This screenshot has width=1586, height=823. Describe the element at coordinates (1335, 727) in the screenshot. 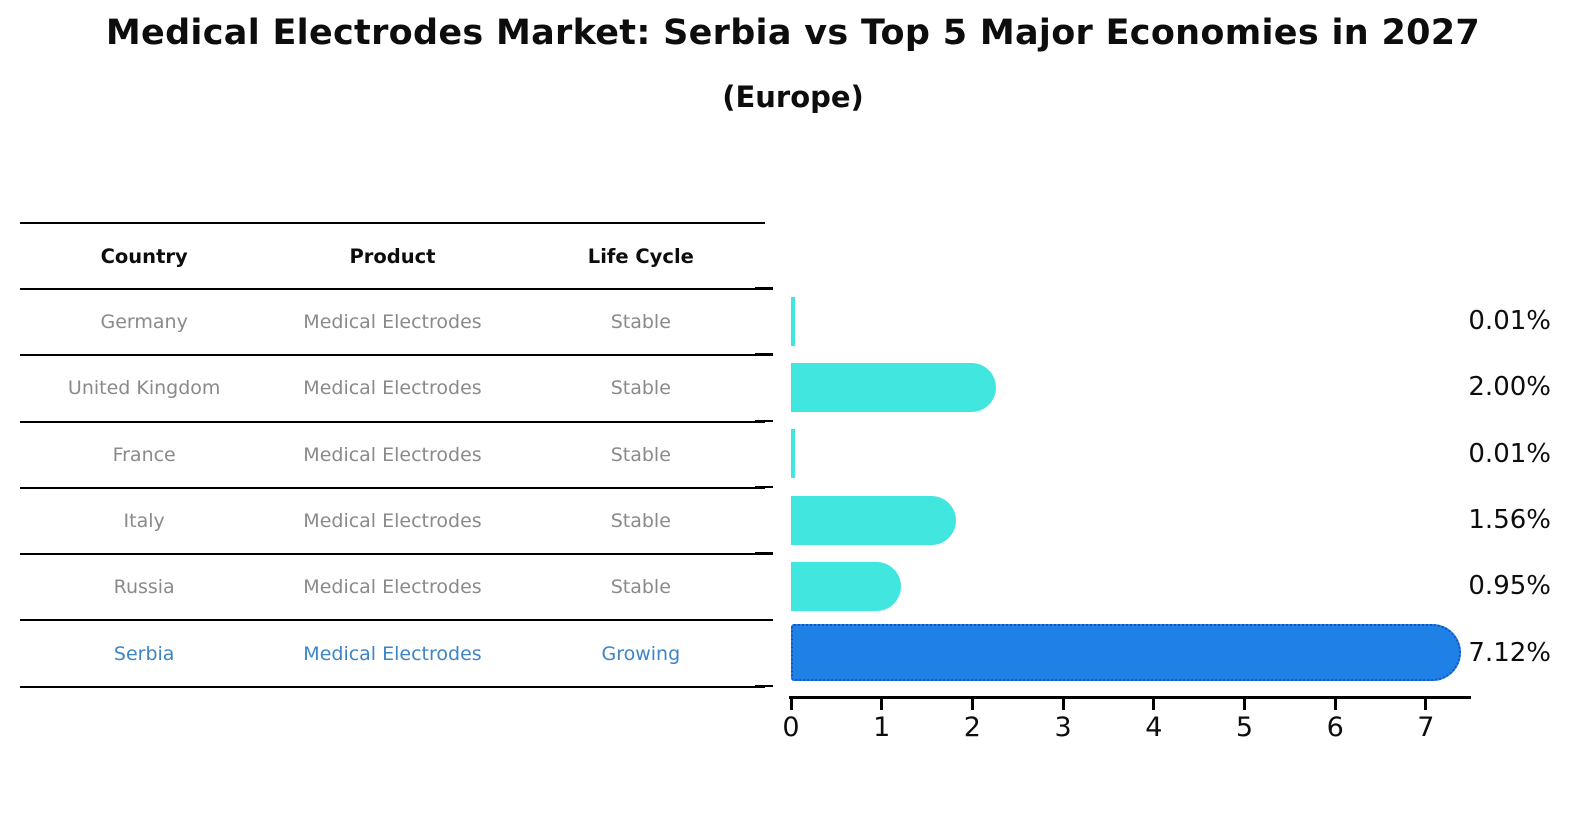

I see `x-tick-label: 6` at that location.